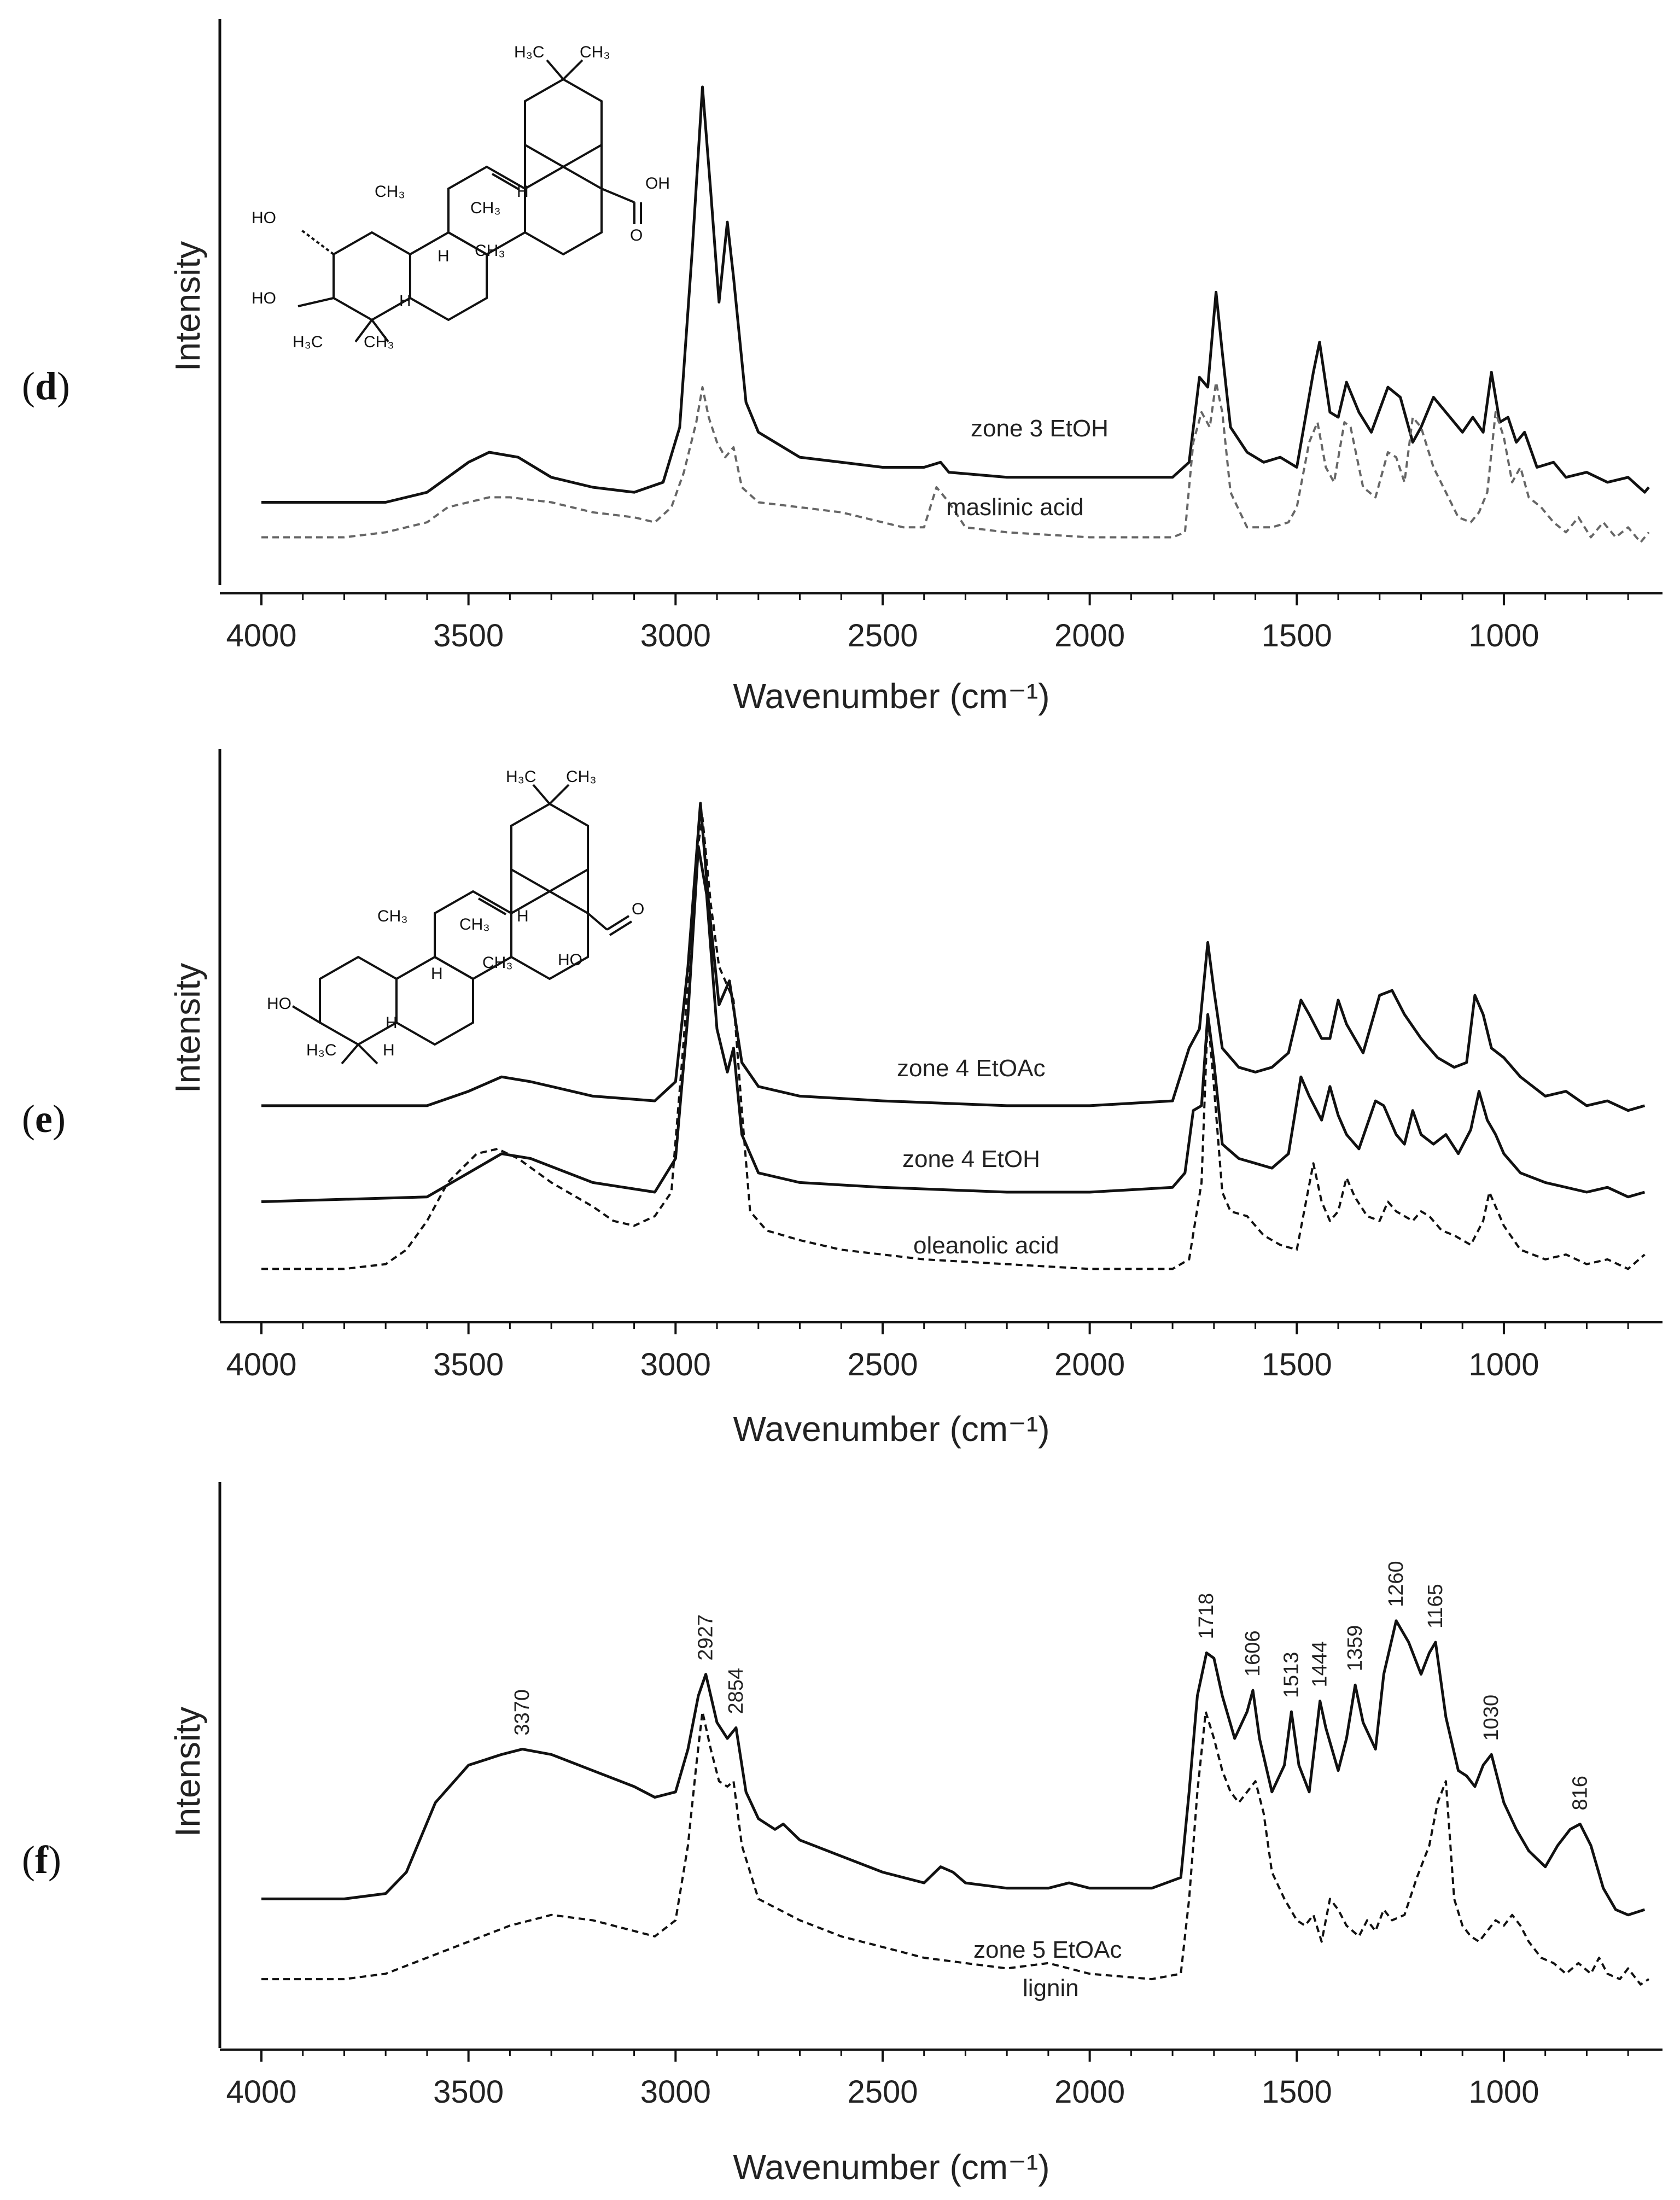 Image resolution: width=1680 pixels, height=2200 pixels. Describe the element at coordinates (1291, 1675) in the screenshot. I see `peak-label: 1513` at that location.